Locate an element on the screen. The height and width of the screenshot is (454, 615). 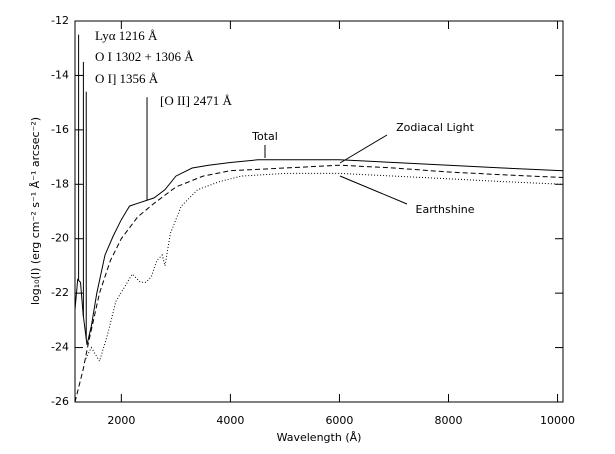
y-axis-label: log₁₀(I) (erg cm⁻² s⁻¹ Å⁻¹ arcsec⁻²) is located at coordinates (35, 211).